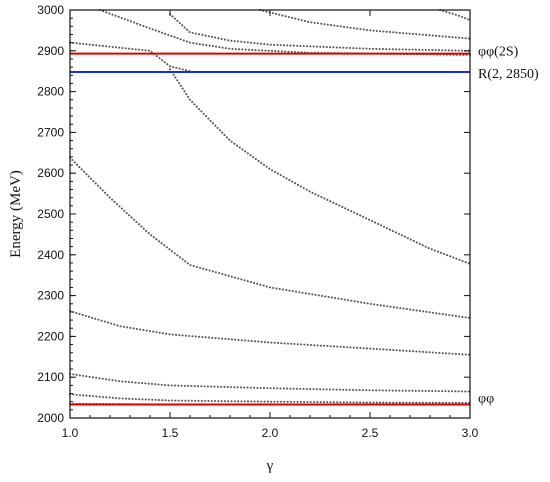 The width and height of the screenshot is (550, 482). What do you see at coordinates (50, 51) in the screenshot?
I see `y-tick-label: 2900` at bounding box center [50, 51].